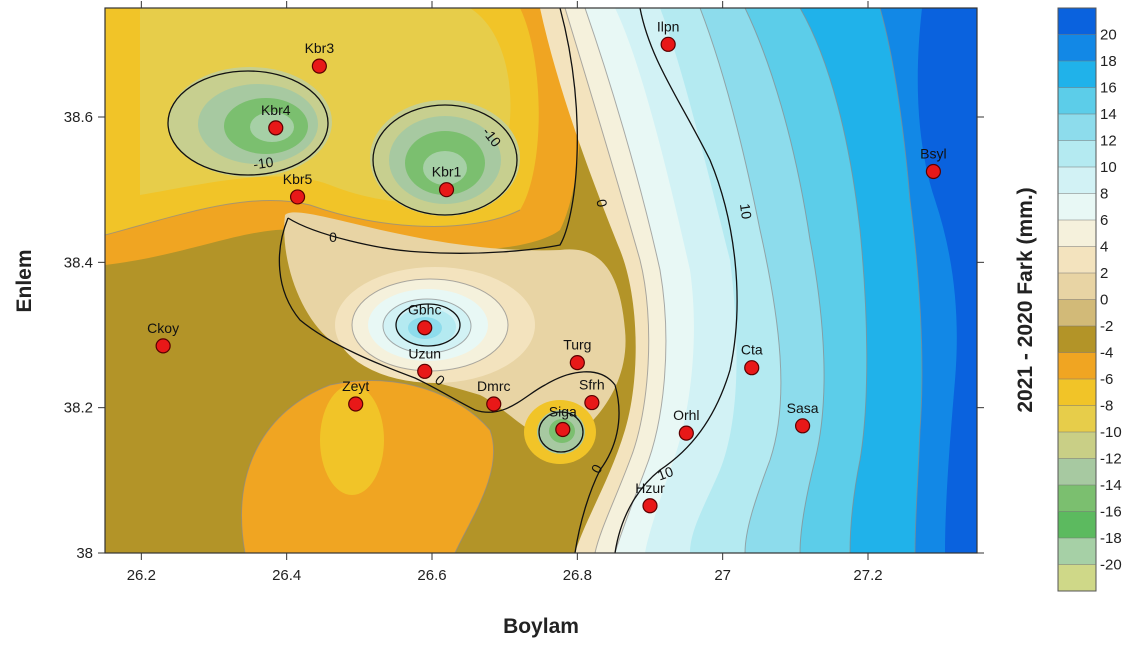 The height and width of the screenshot is (651, 1139). Describe the element at coordinates (668, 26) in the screenshot. I see `station-label: Ilpn` at that location.